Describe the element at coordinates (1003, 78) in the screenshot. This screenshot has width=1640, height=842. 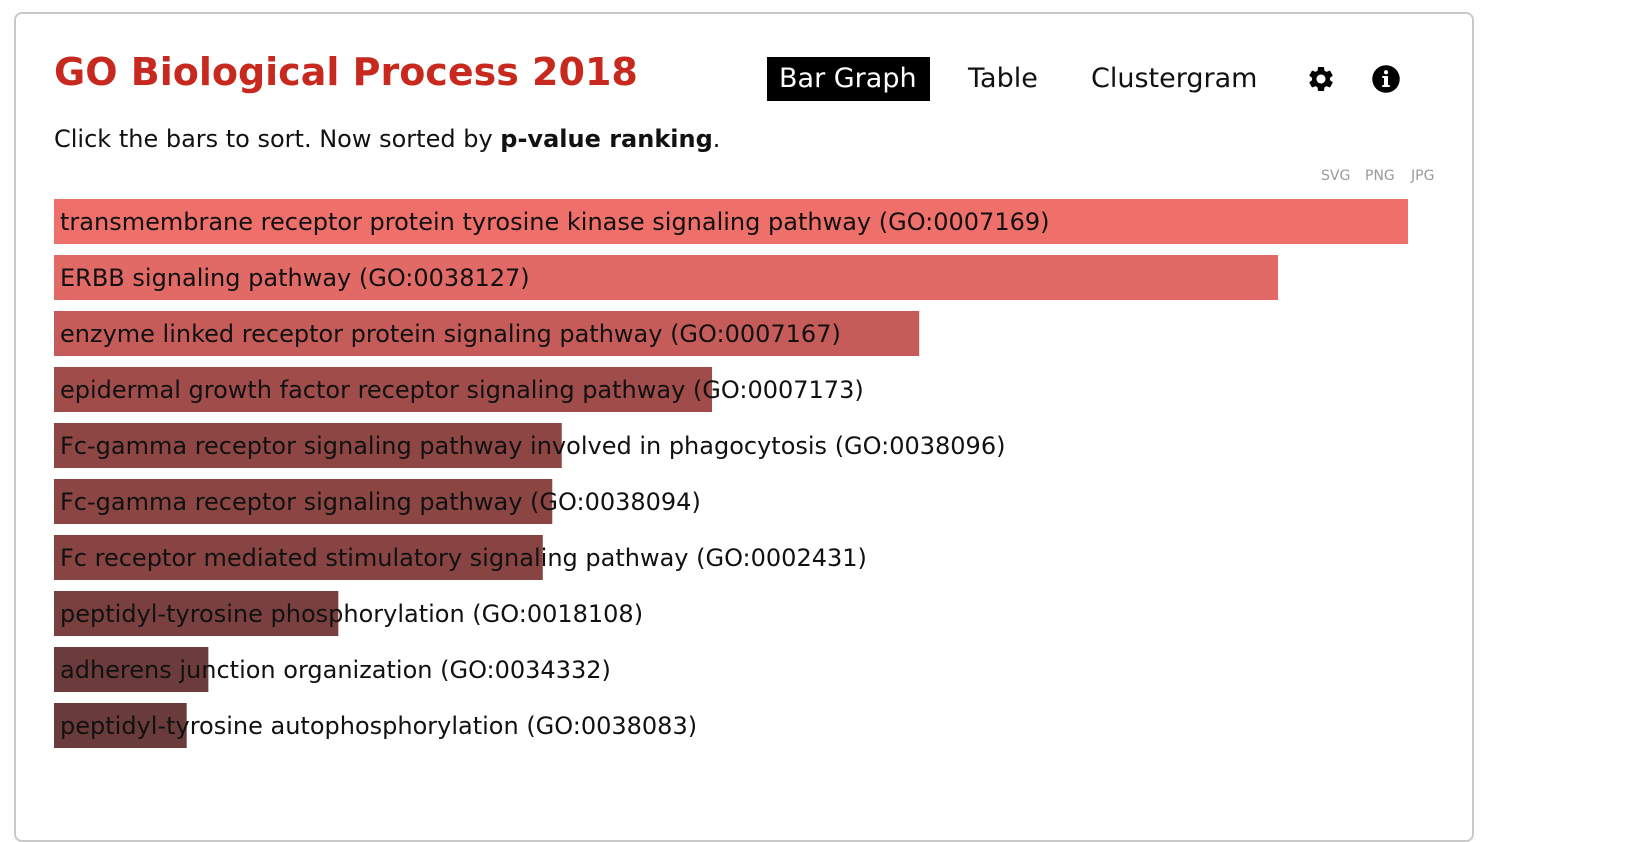
I see `tab-table: Table` at that location.